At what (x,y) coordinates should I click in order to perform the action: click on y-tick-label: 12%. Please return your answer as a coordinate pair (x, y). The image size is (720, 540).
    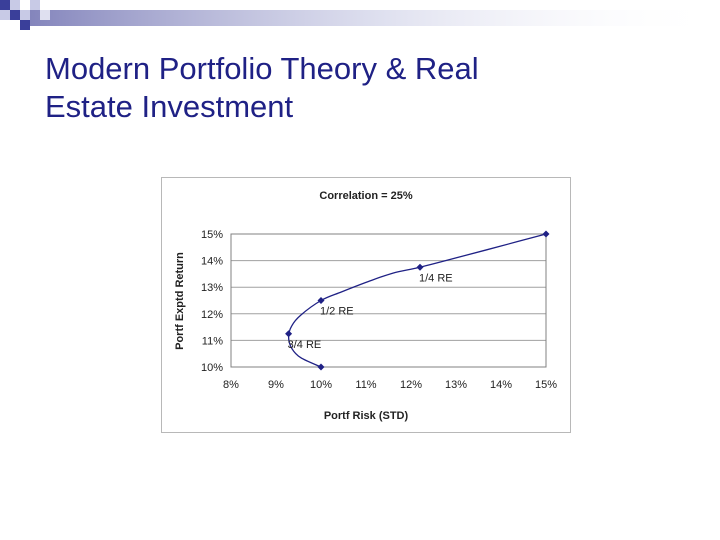
    Looking at the image, I should click on (212, 315).